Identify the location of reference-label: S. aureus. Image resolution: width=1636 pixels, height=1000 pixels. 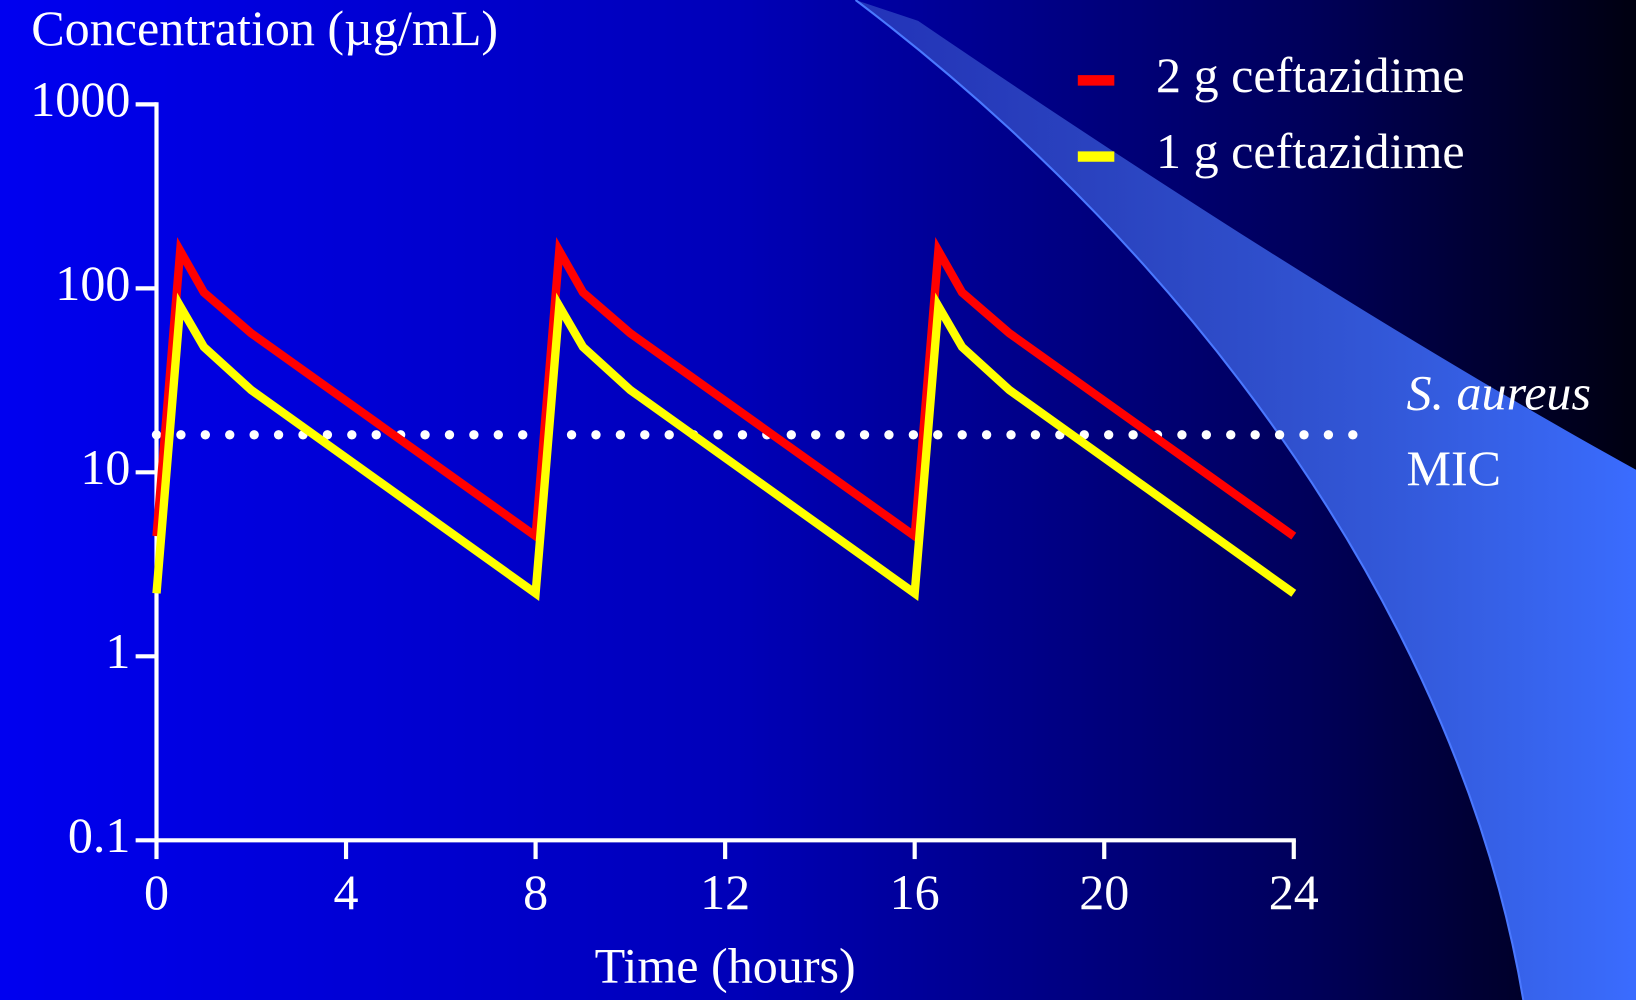
(1498, 393).